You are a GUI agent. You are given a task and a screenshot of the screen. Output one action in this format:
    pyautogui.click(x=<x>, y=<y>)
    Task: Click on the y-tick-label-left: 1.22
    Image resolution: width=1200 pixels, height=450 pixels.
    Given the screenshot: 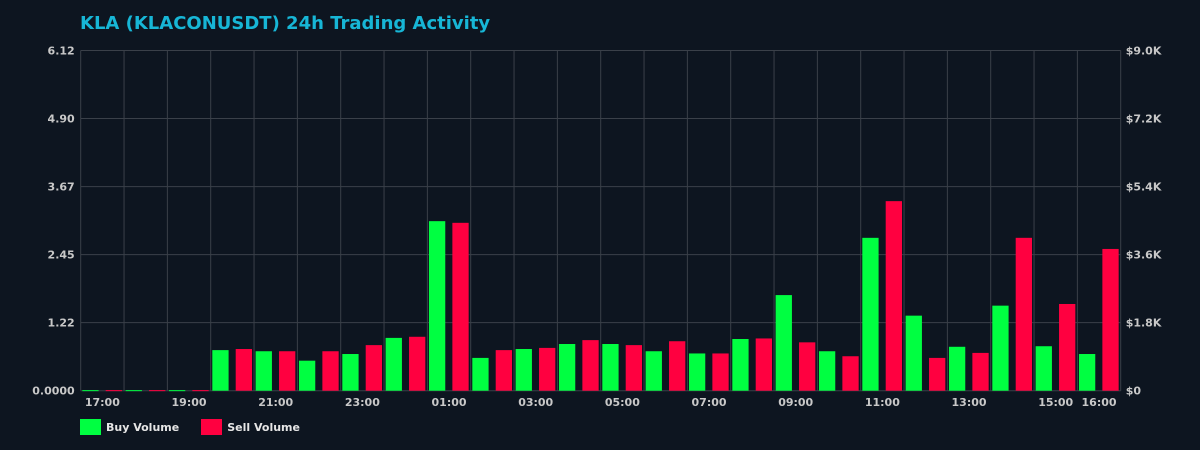 What is the action you would take?
    pyautogui.click(x=61, y=323)
    